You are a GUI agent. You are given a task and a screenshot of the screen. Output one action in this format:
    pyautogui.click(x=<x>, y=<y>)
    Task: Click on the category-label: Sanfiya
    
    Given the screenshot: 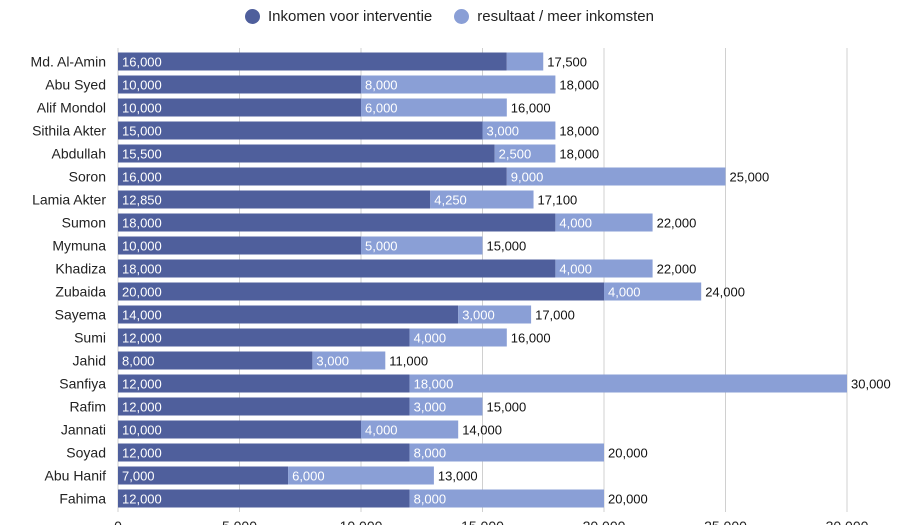 What is the action you would take?
    pyautogui.click(x=82, y=384)
    